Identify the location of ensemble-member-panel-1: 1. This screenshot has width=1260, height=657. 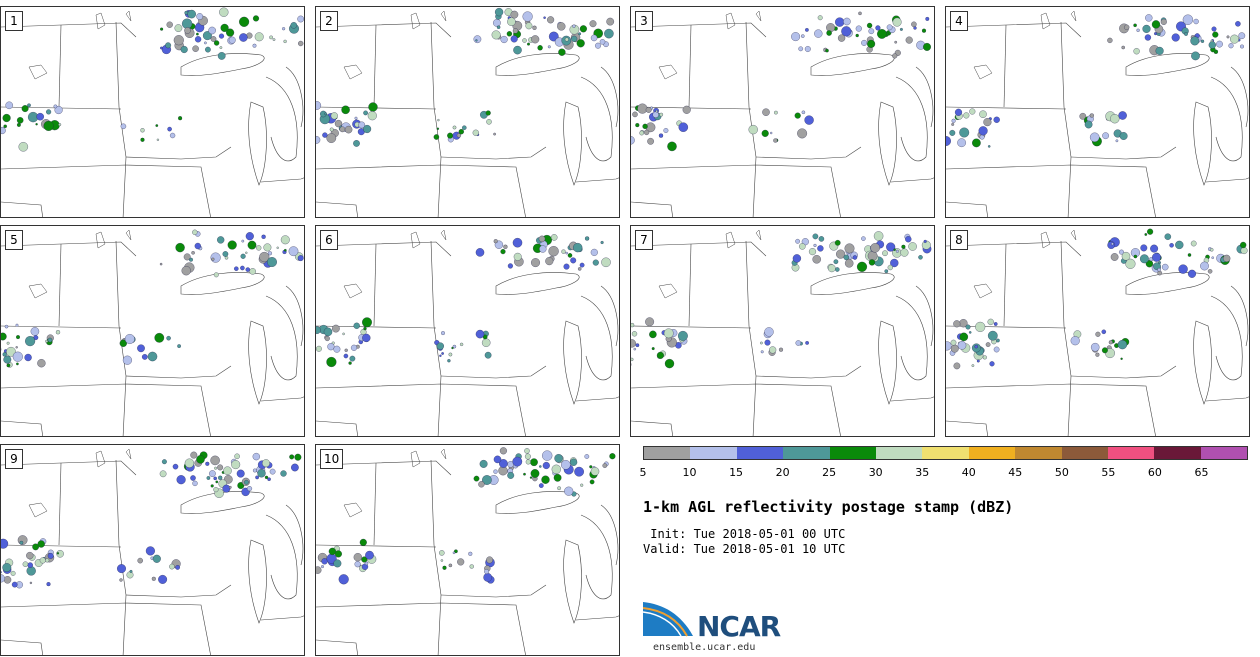
(152, 112).